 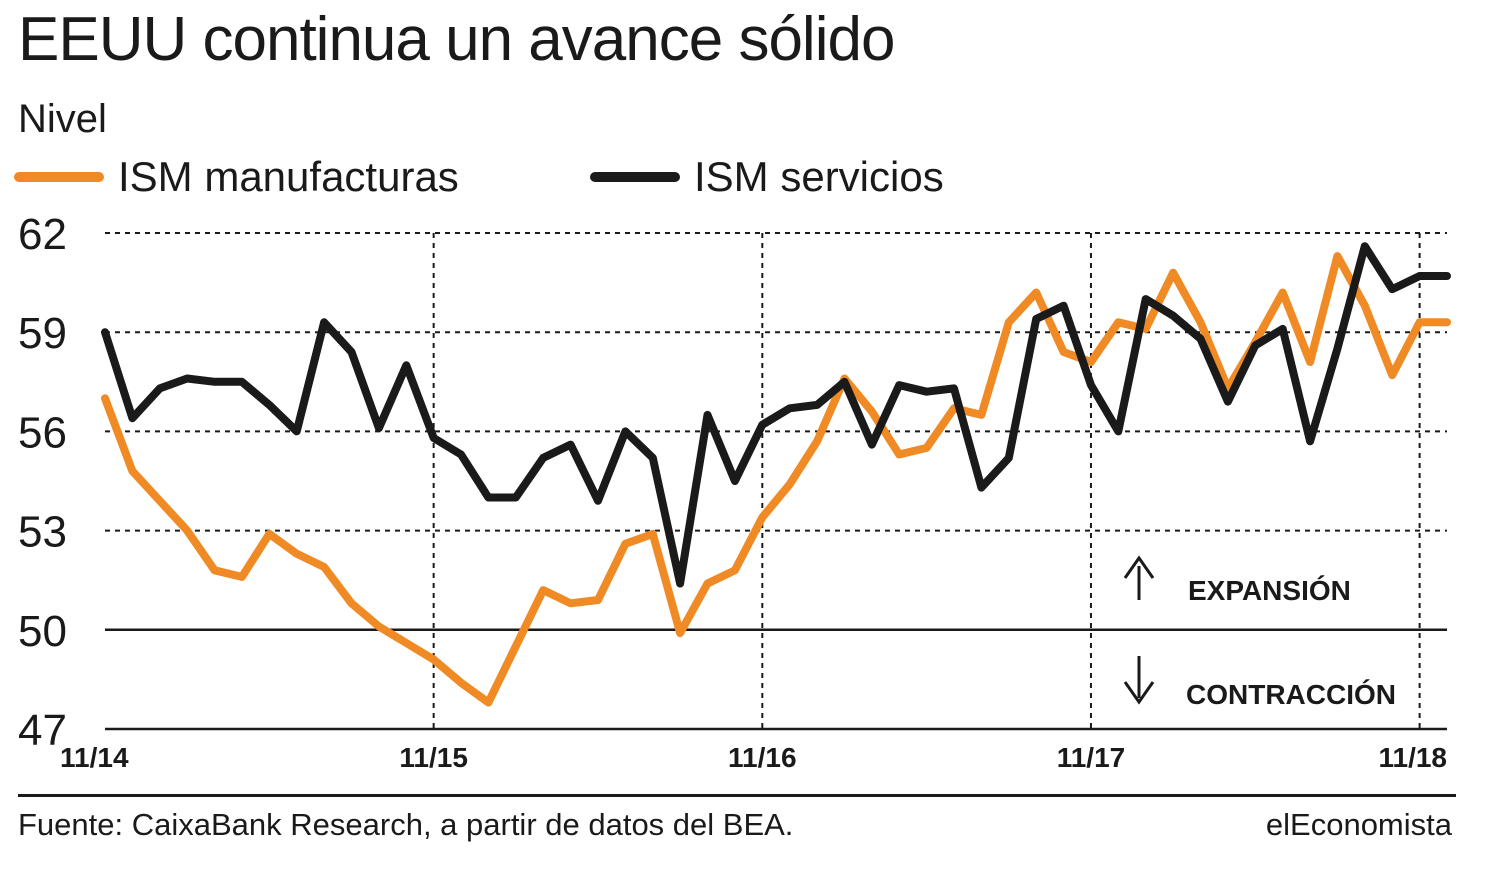 I want to click on x-tick-label: 11/18, so click(x=1412, y=757).